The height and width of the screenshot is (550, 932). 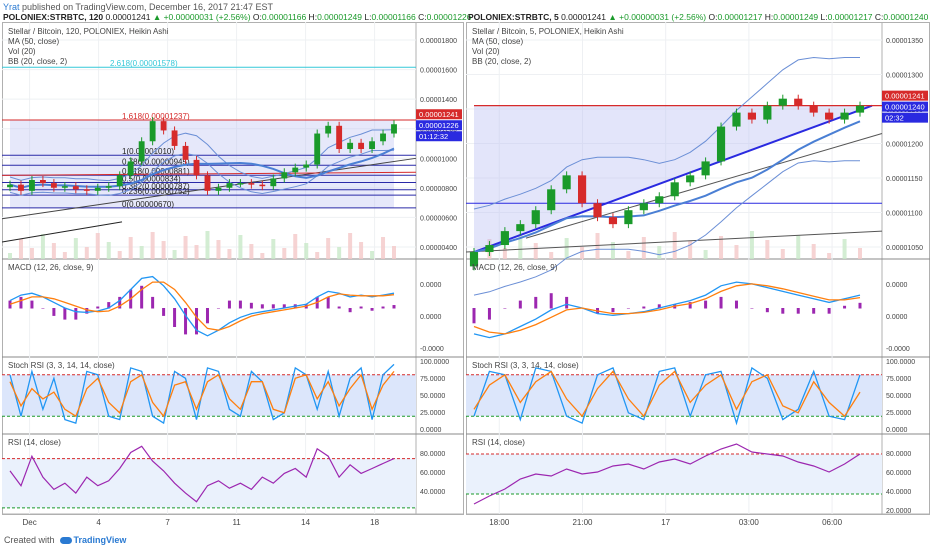 What do you see at coordinates (374, 522) in the screenshot?
I see `x-tick-label: 18` at bounding box center [374, 522].